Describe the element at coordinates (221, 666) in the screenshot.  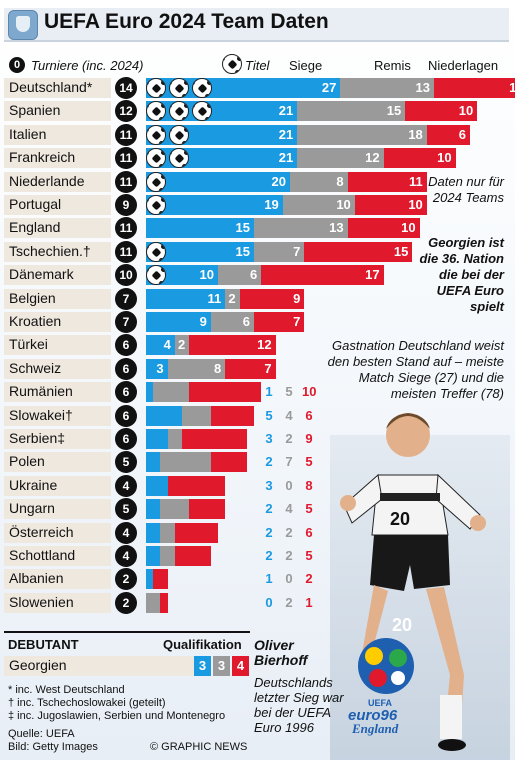
I see `debutant-draws: 3` at that location.